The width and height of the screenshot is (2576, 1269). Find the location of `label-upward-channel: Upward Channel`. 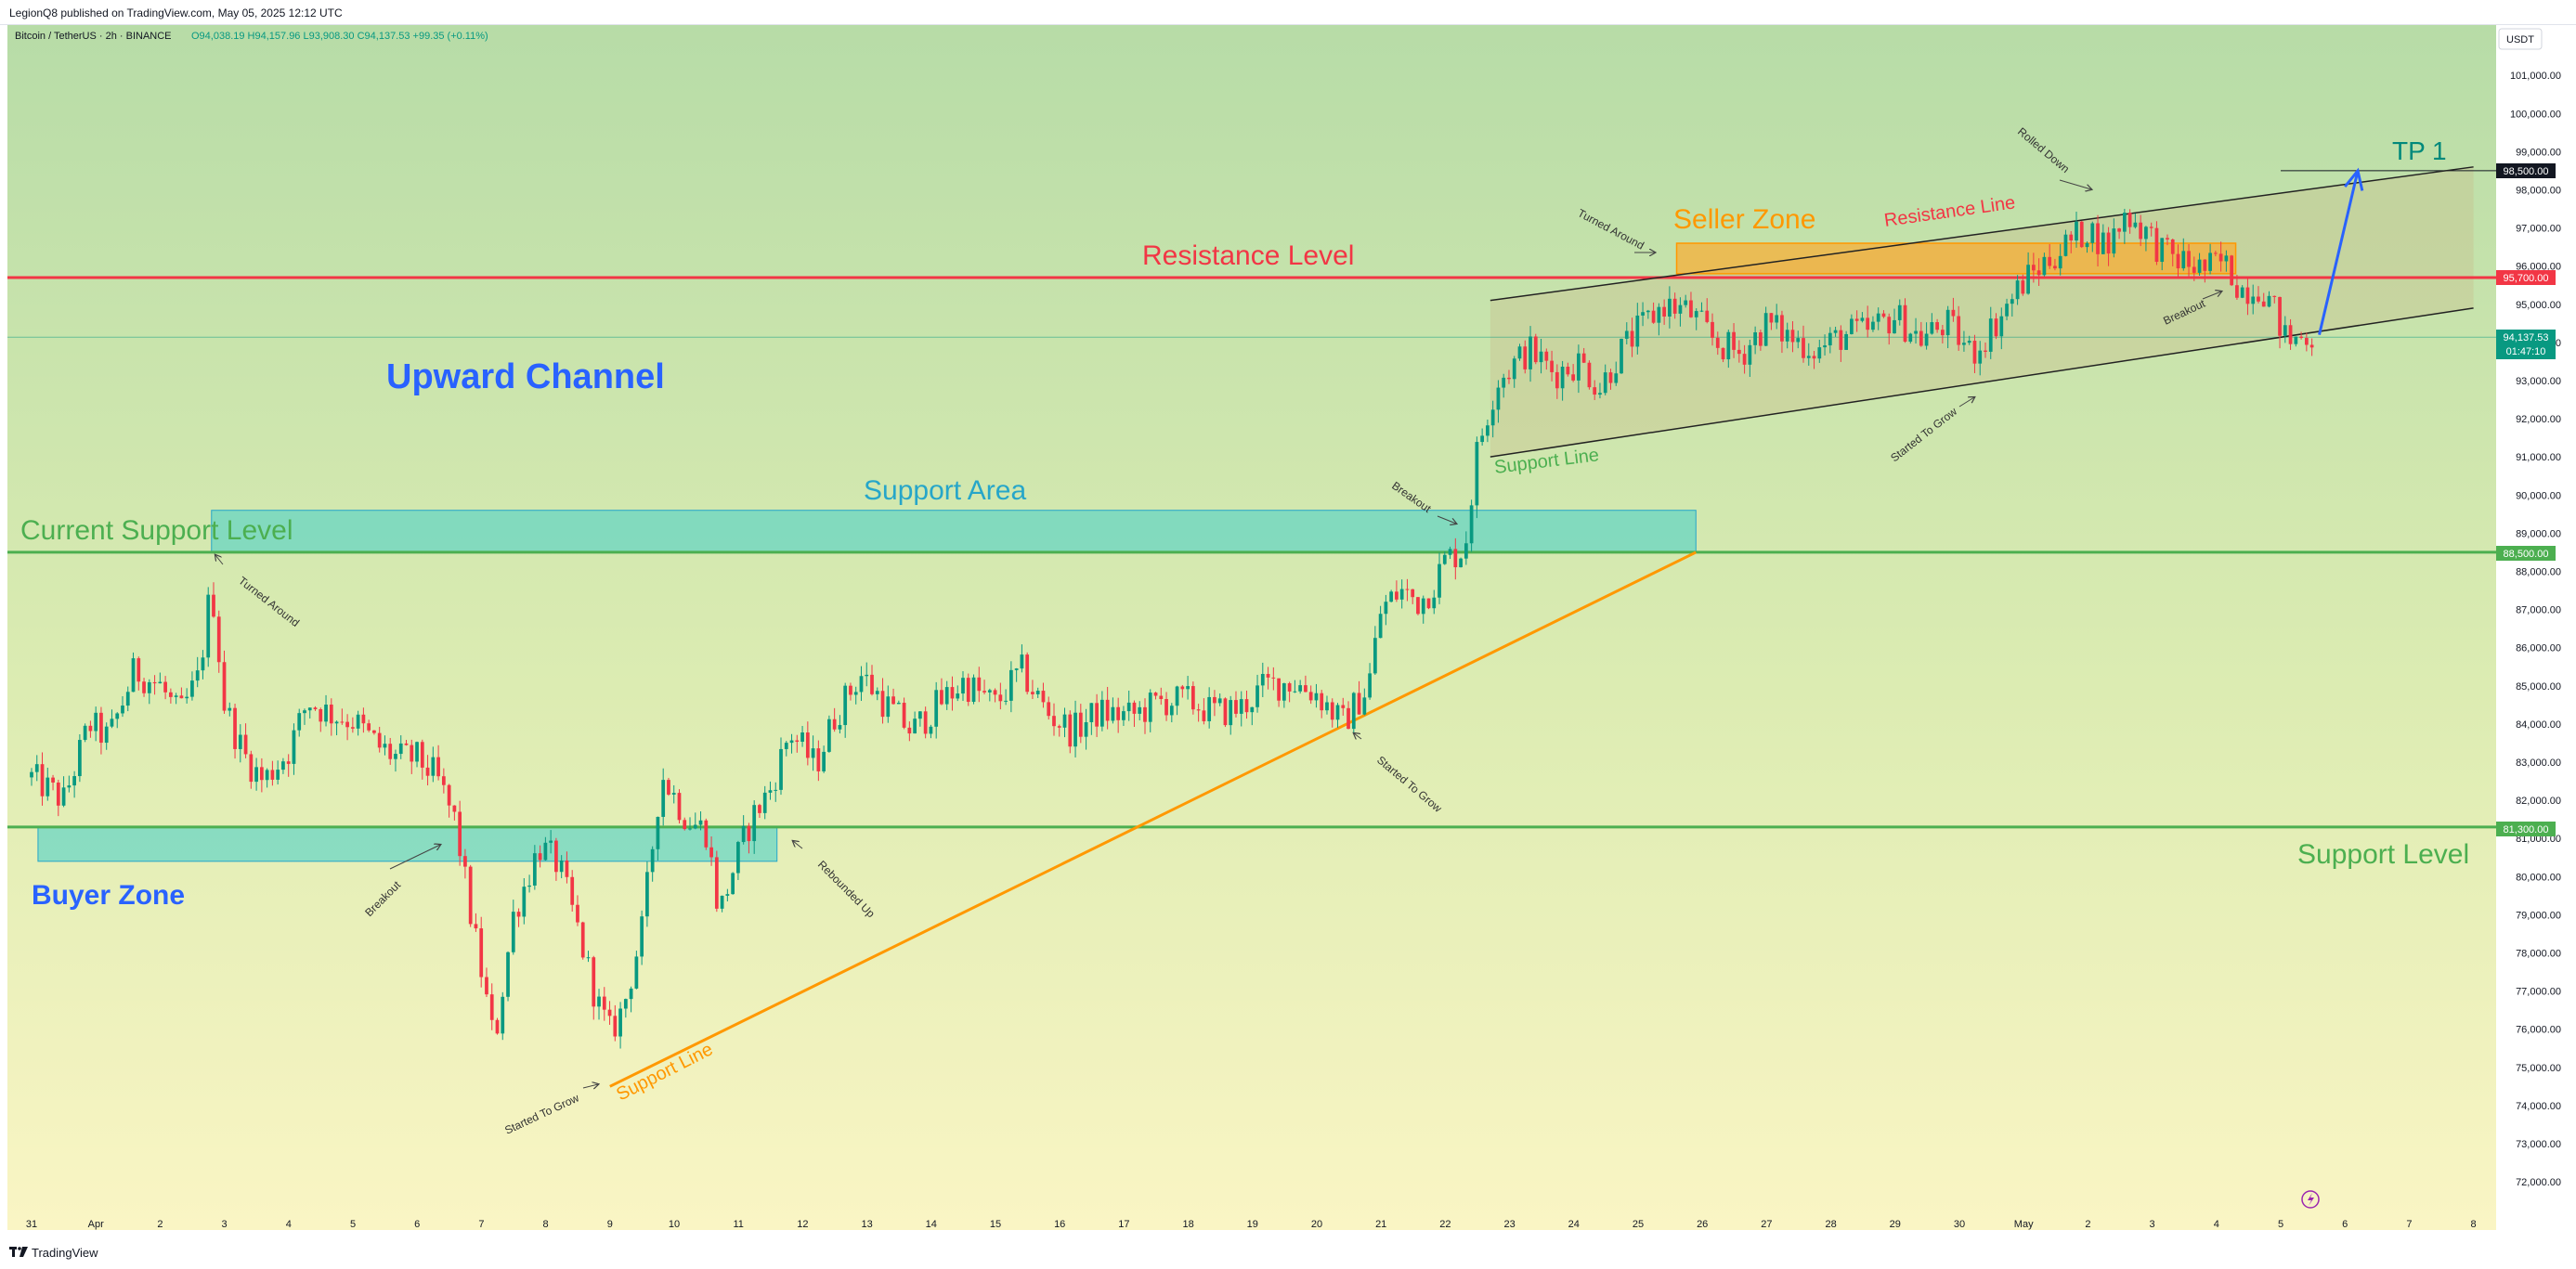

label-upward-channel: Upward Channel is located at coordinates (526, 376).